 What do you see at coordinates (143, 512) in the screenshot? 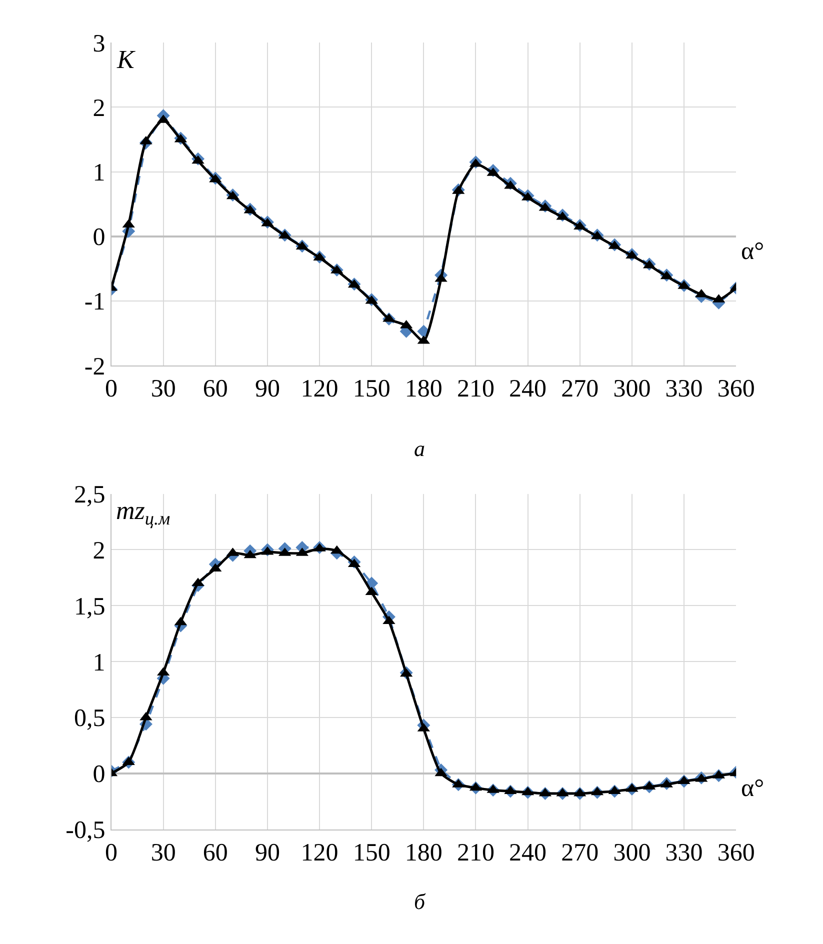
I see `y-axis-title: mz$_{ц.м}$` at bounding box center [143, 512].